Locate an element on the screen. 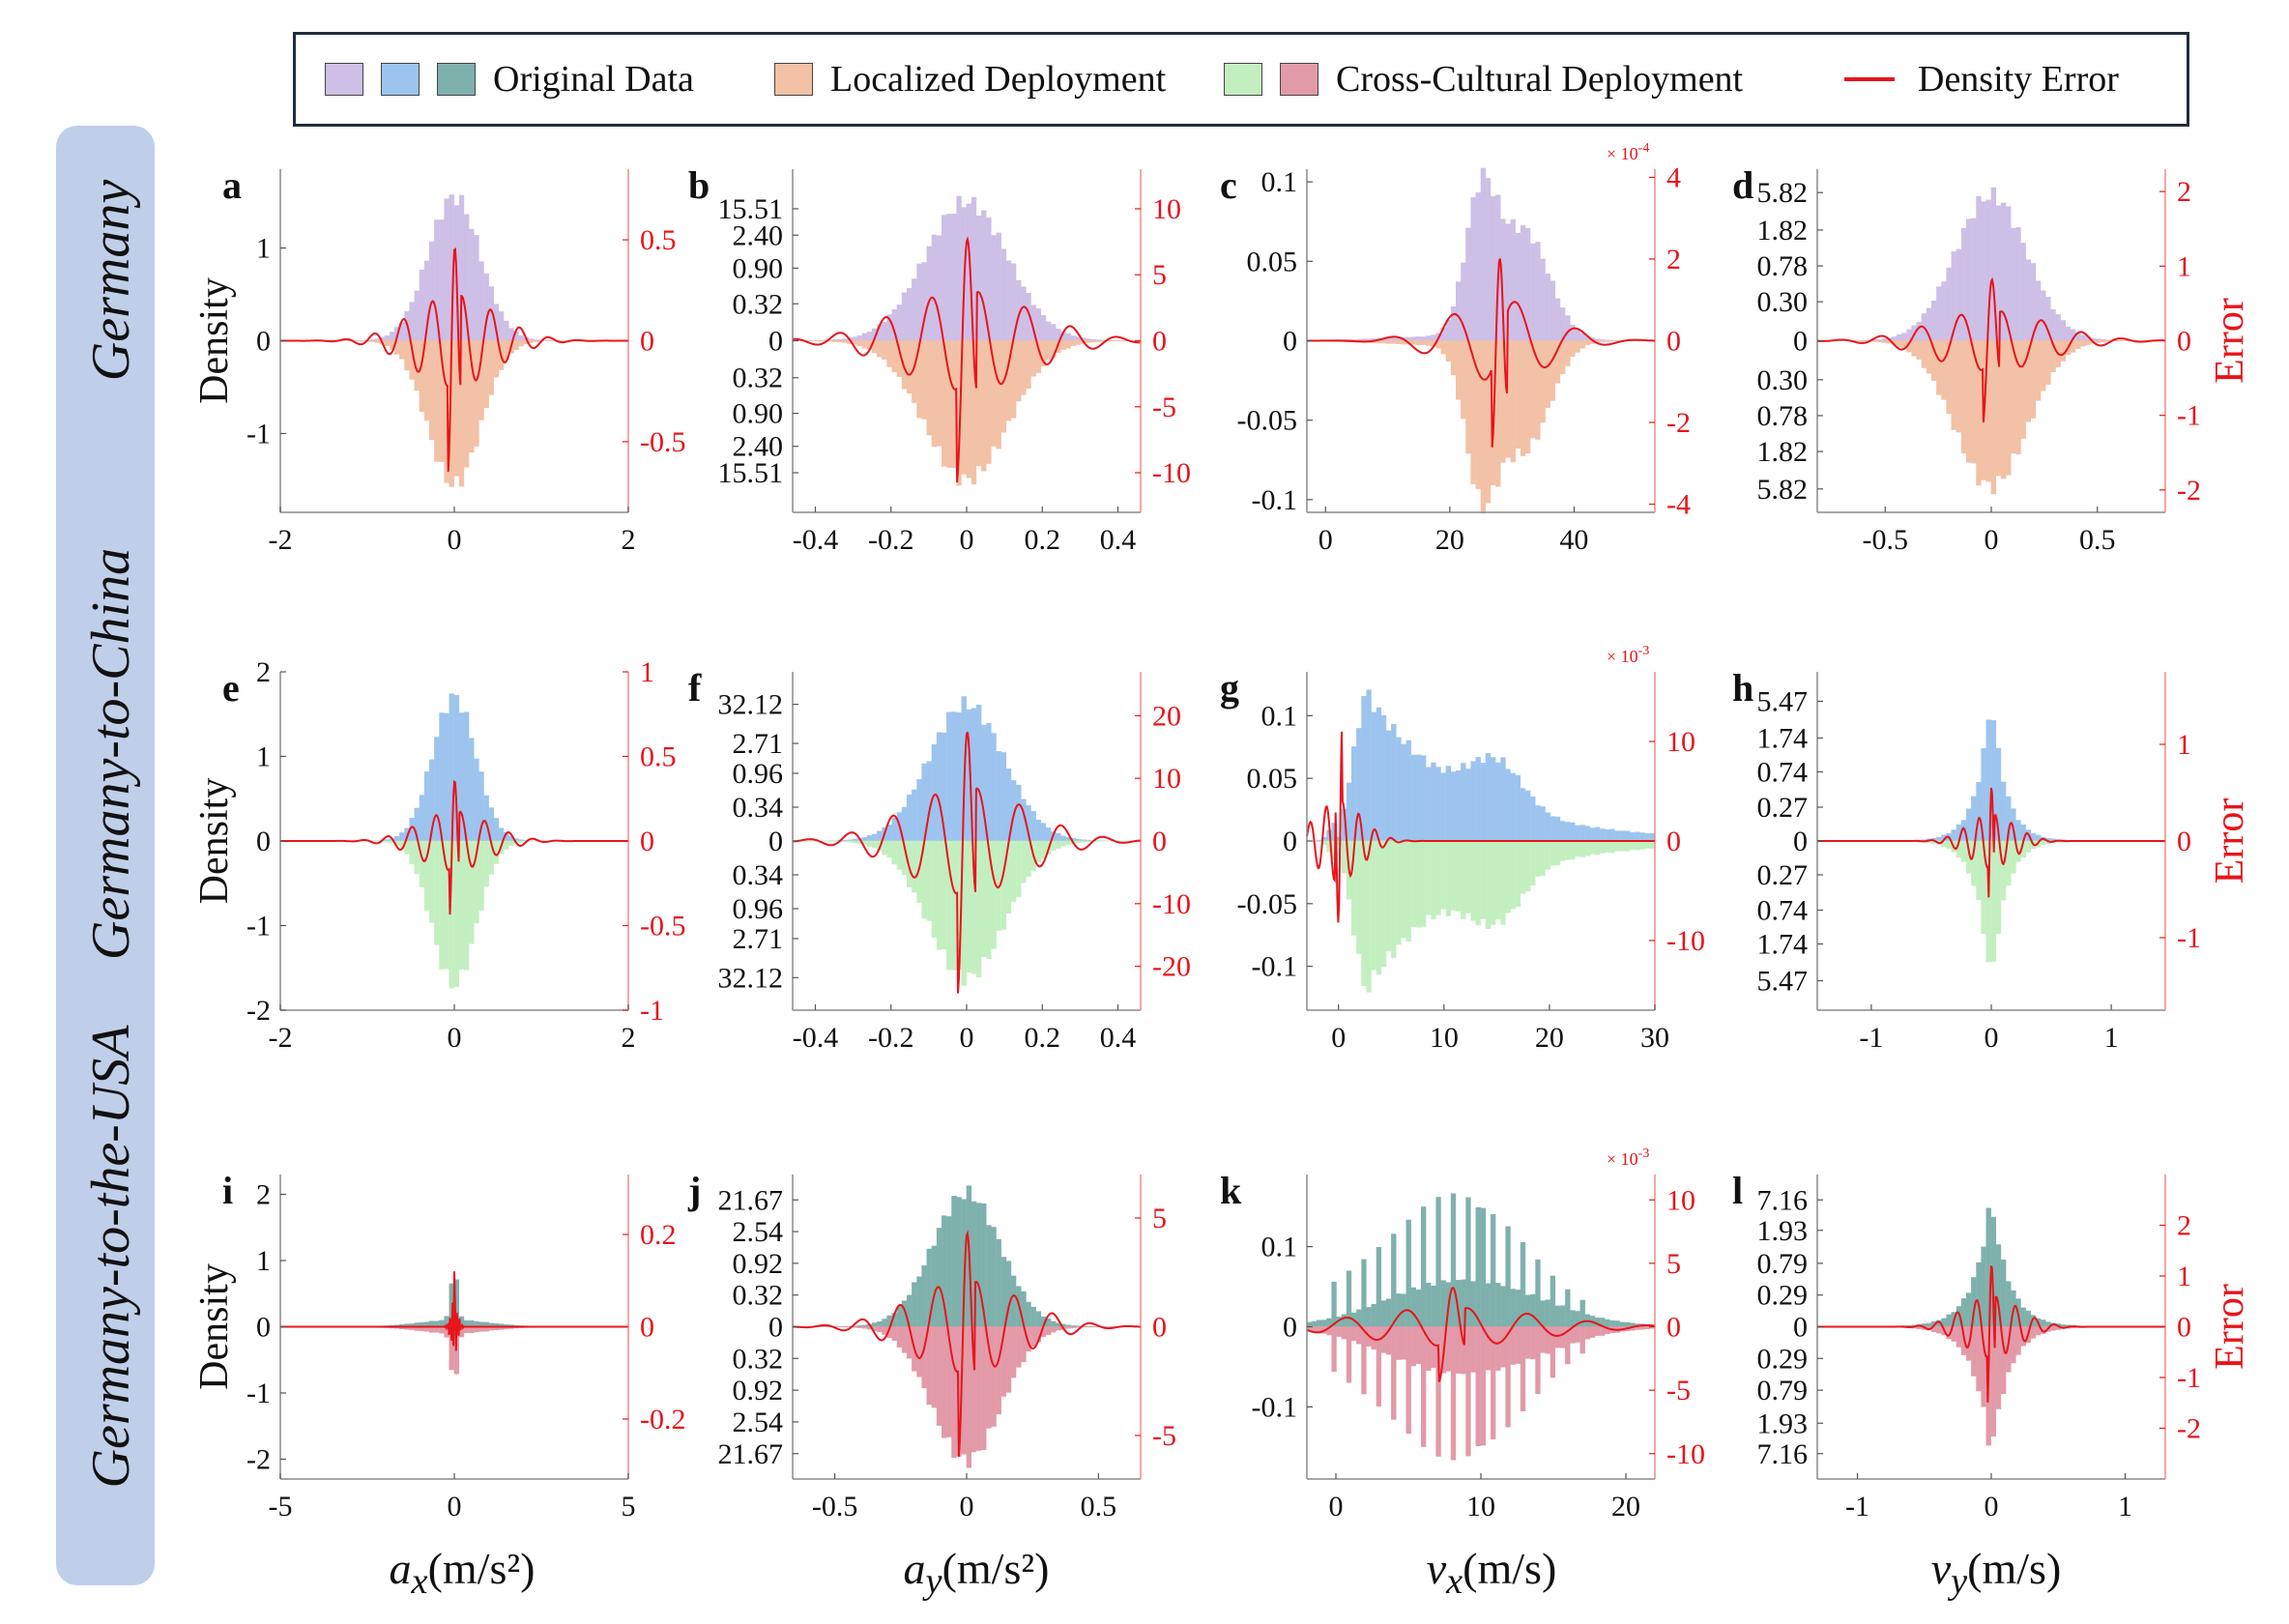 This screenshot has height=1624, width=2289. swatch-cross-green is located at coordinates (1243, 80).